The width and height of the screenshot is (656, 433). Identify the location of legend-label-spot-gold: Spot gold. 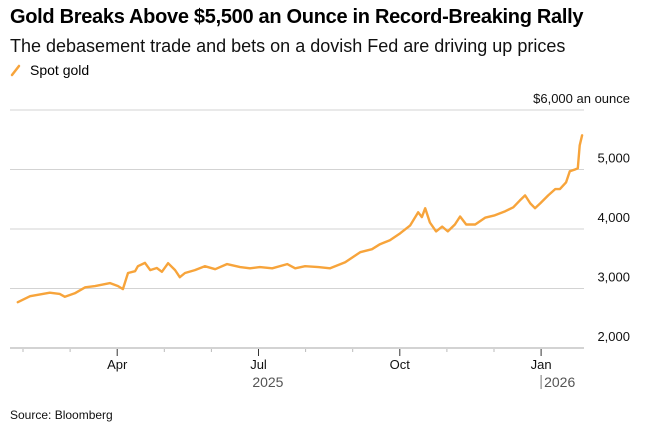
(60, 70).